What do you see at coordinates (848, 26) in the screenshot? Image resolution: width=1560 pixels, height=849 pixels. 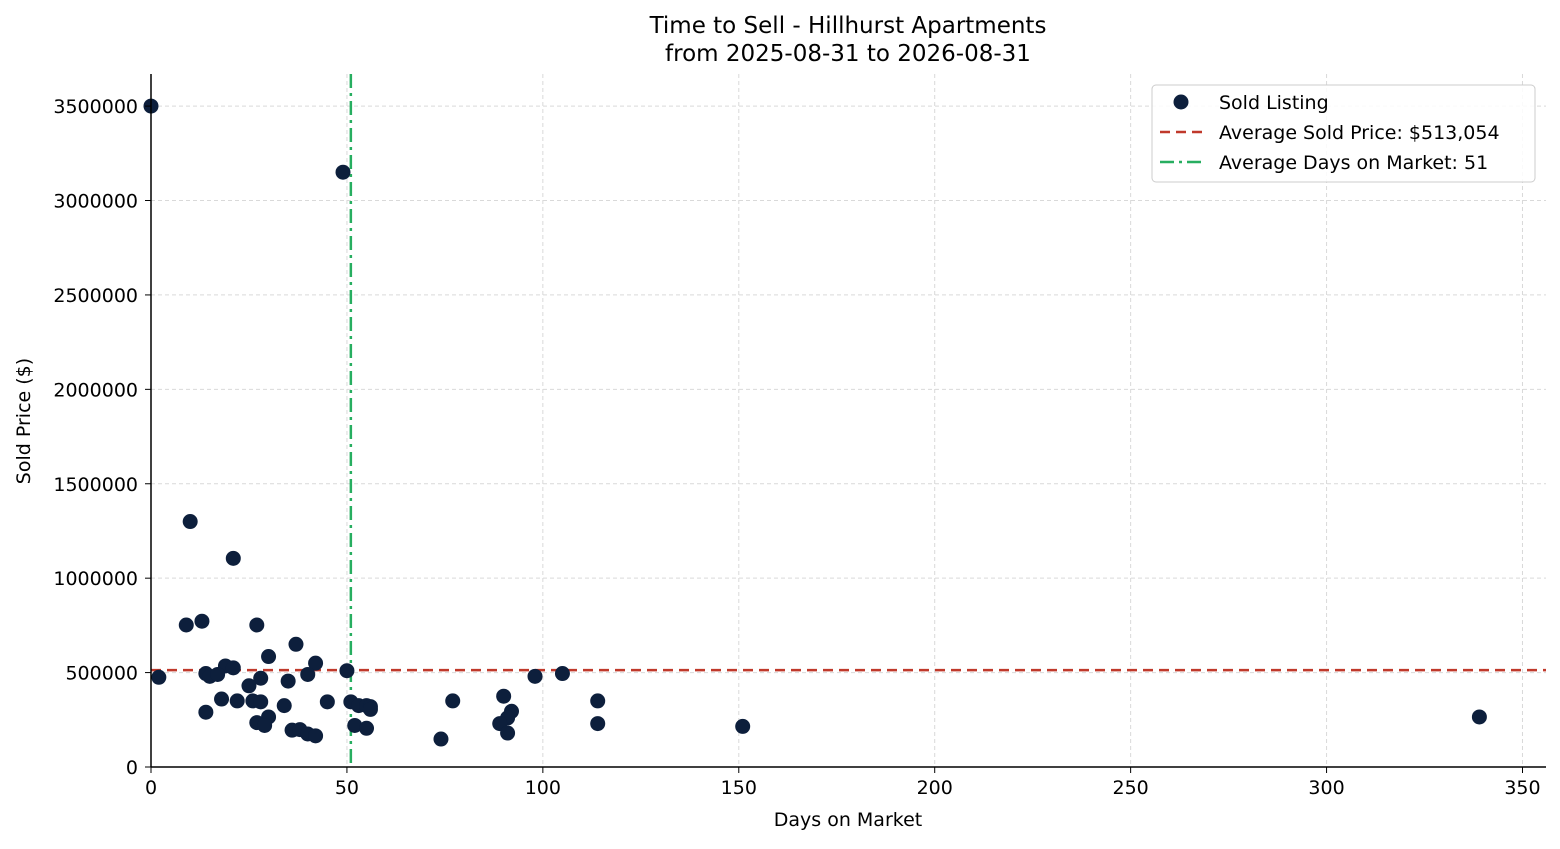 I see `chart-title: Time to Sell - Hillhurst Apartments` at bounding box center [848, 26].